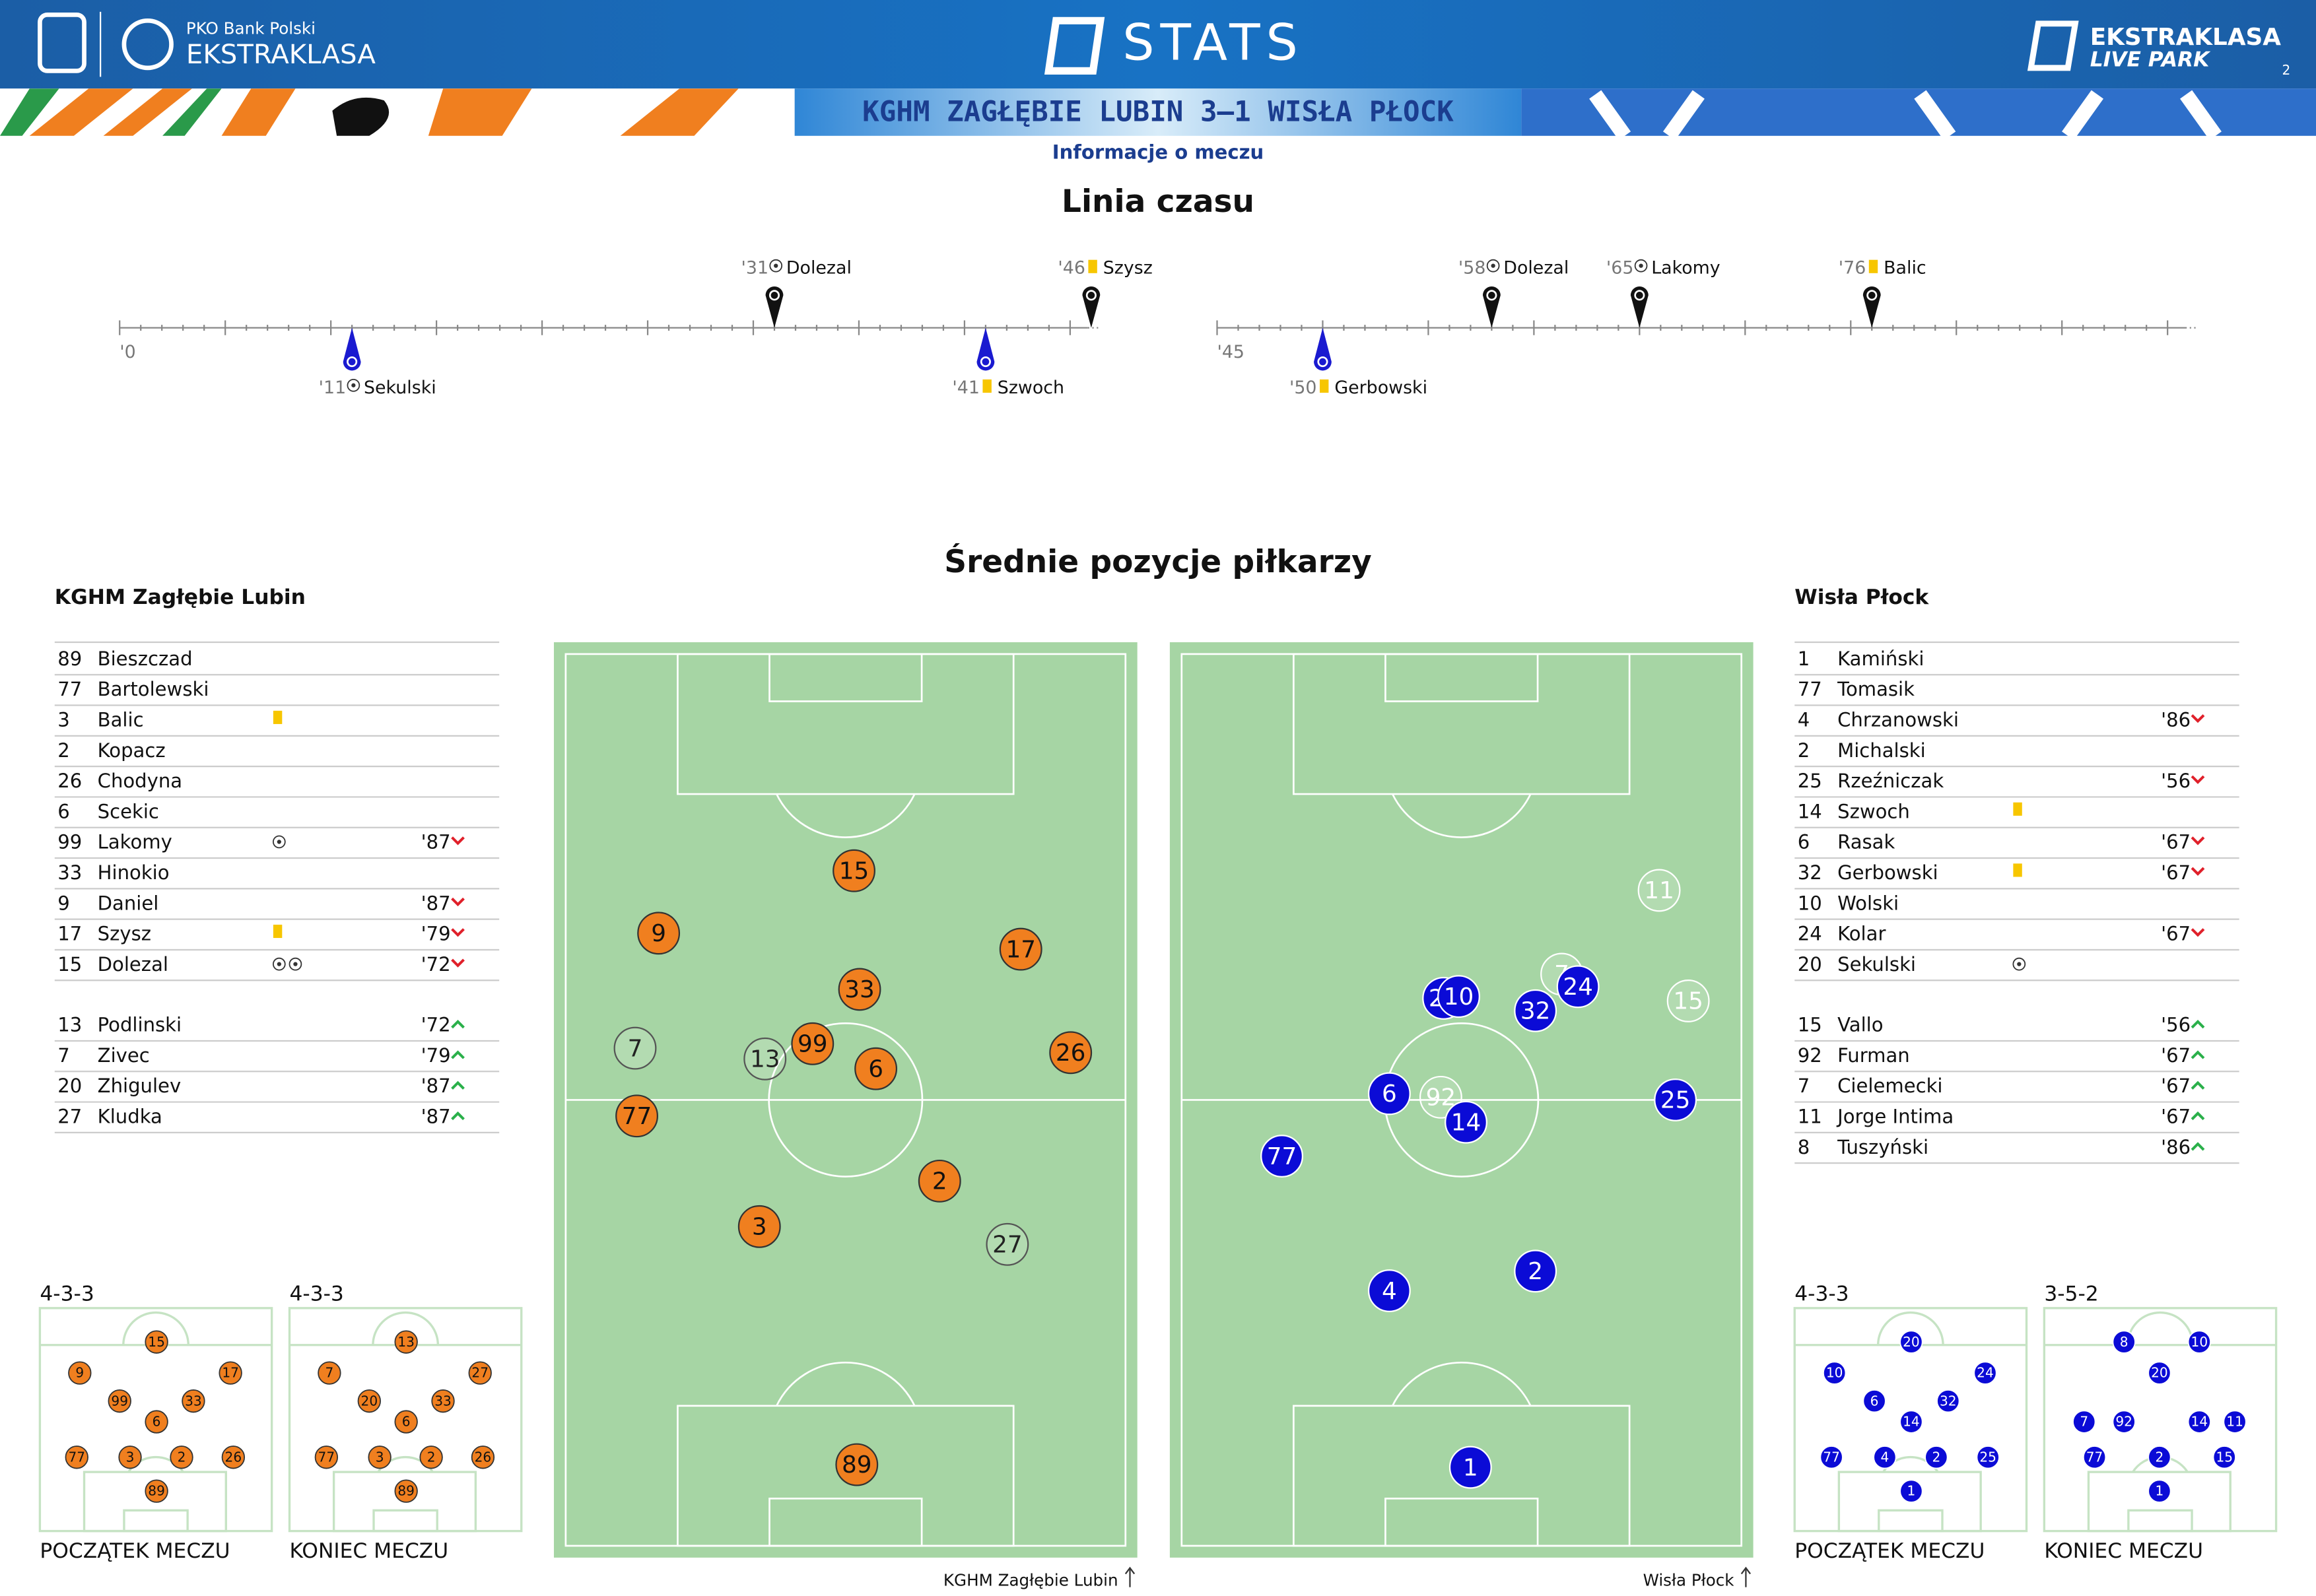 The width and height of the screenshot is (2316, 1596). I want to click on formation-number: 6, so click(157, 1422).